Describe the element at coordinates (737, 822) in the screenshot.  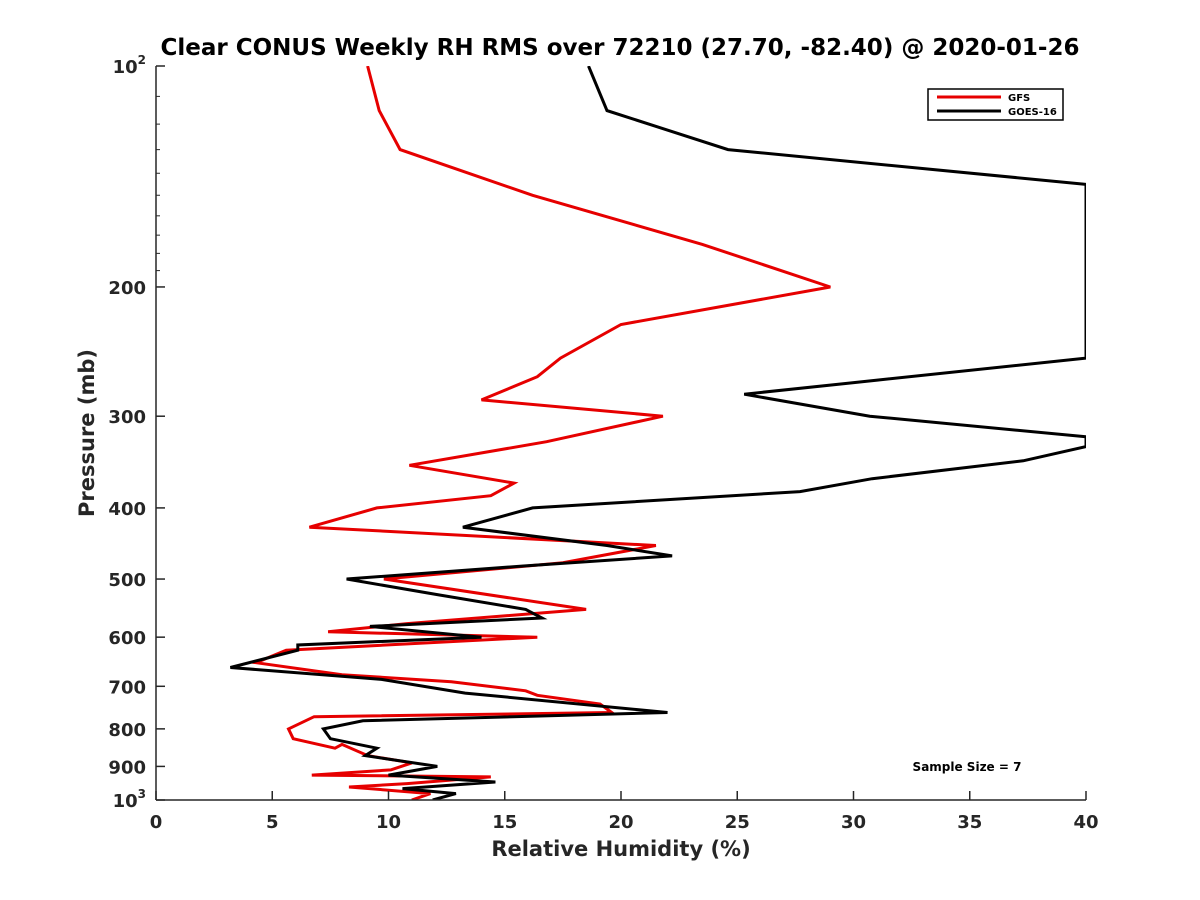
I see `x-tick-label: 25` at that location.